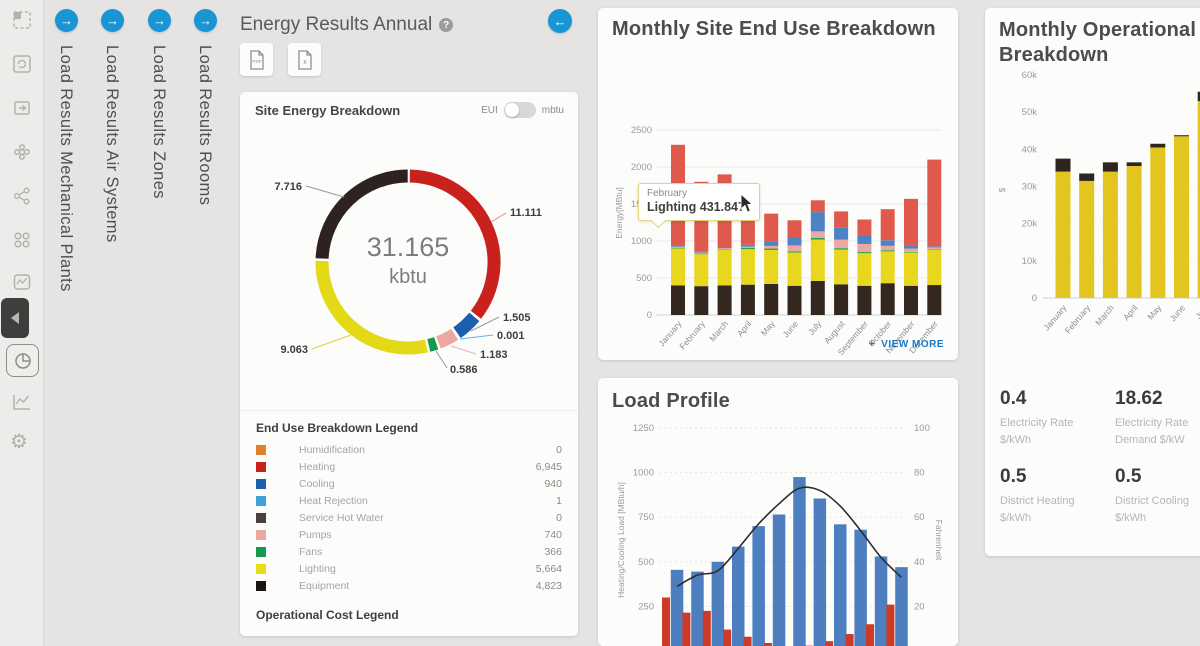 The height and width of the screenshot is (646, 1200). I want to click on donut-segment-cooling, so click(466, 325).